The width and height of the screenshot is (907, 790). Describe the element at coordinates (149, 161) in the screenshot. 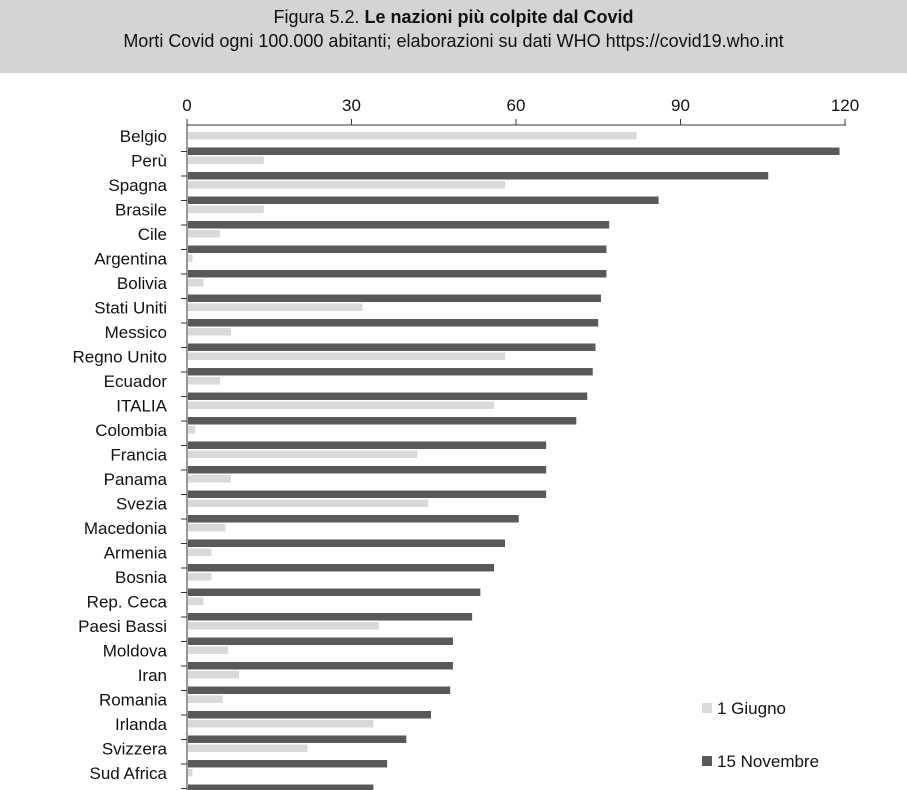

I see `category-label: Perù` at that location.